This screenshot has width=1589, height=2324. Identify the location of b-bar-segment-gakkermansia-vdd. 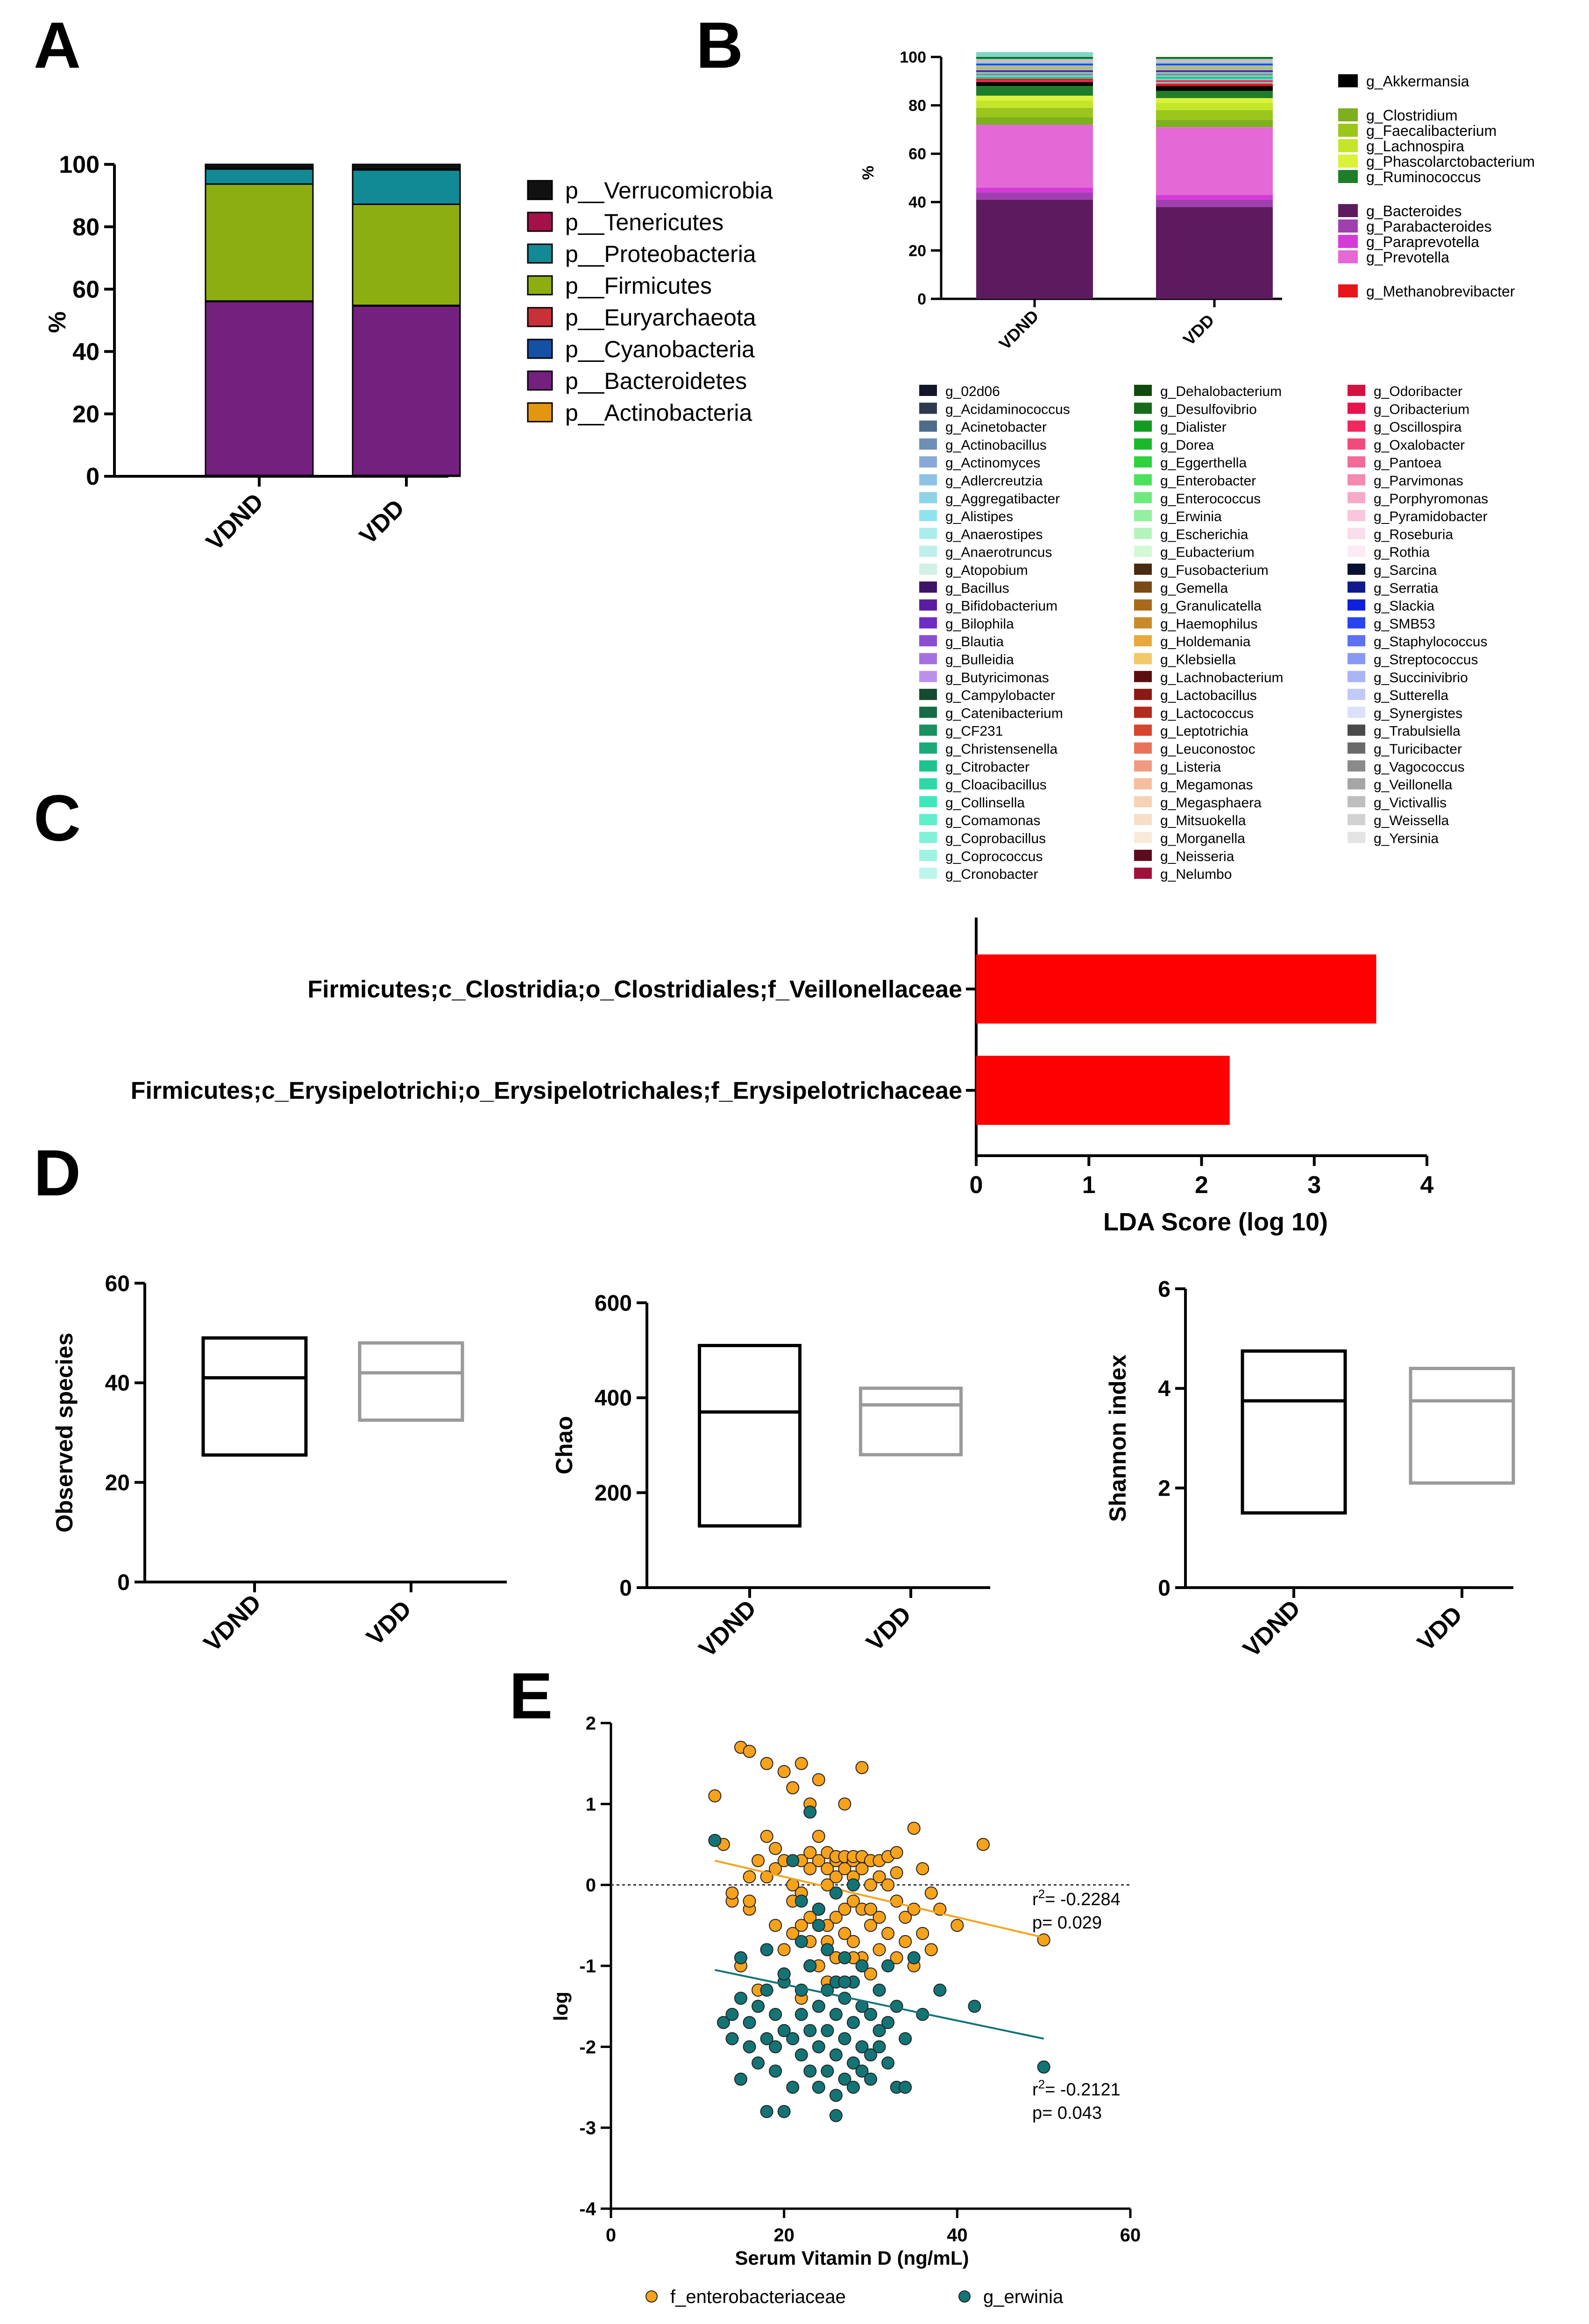
(1214, 88).